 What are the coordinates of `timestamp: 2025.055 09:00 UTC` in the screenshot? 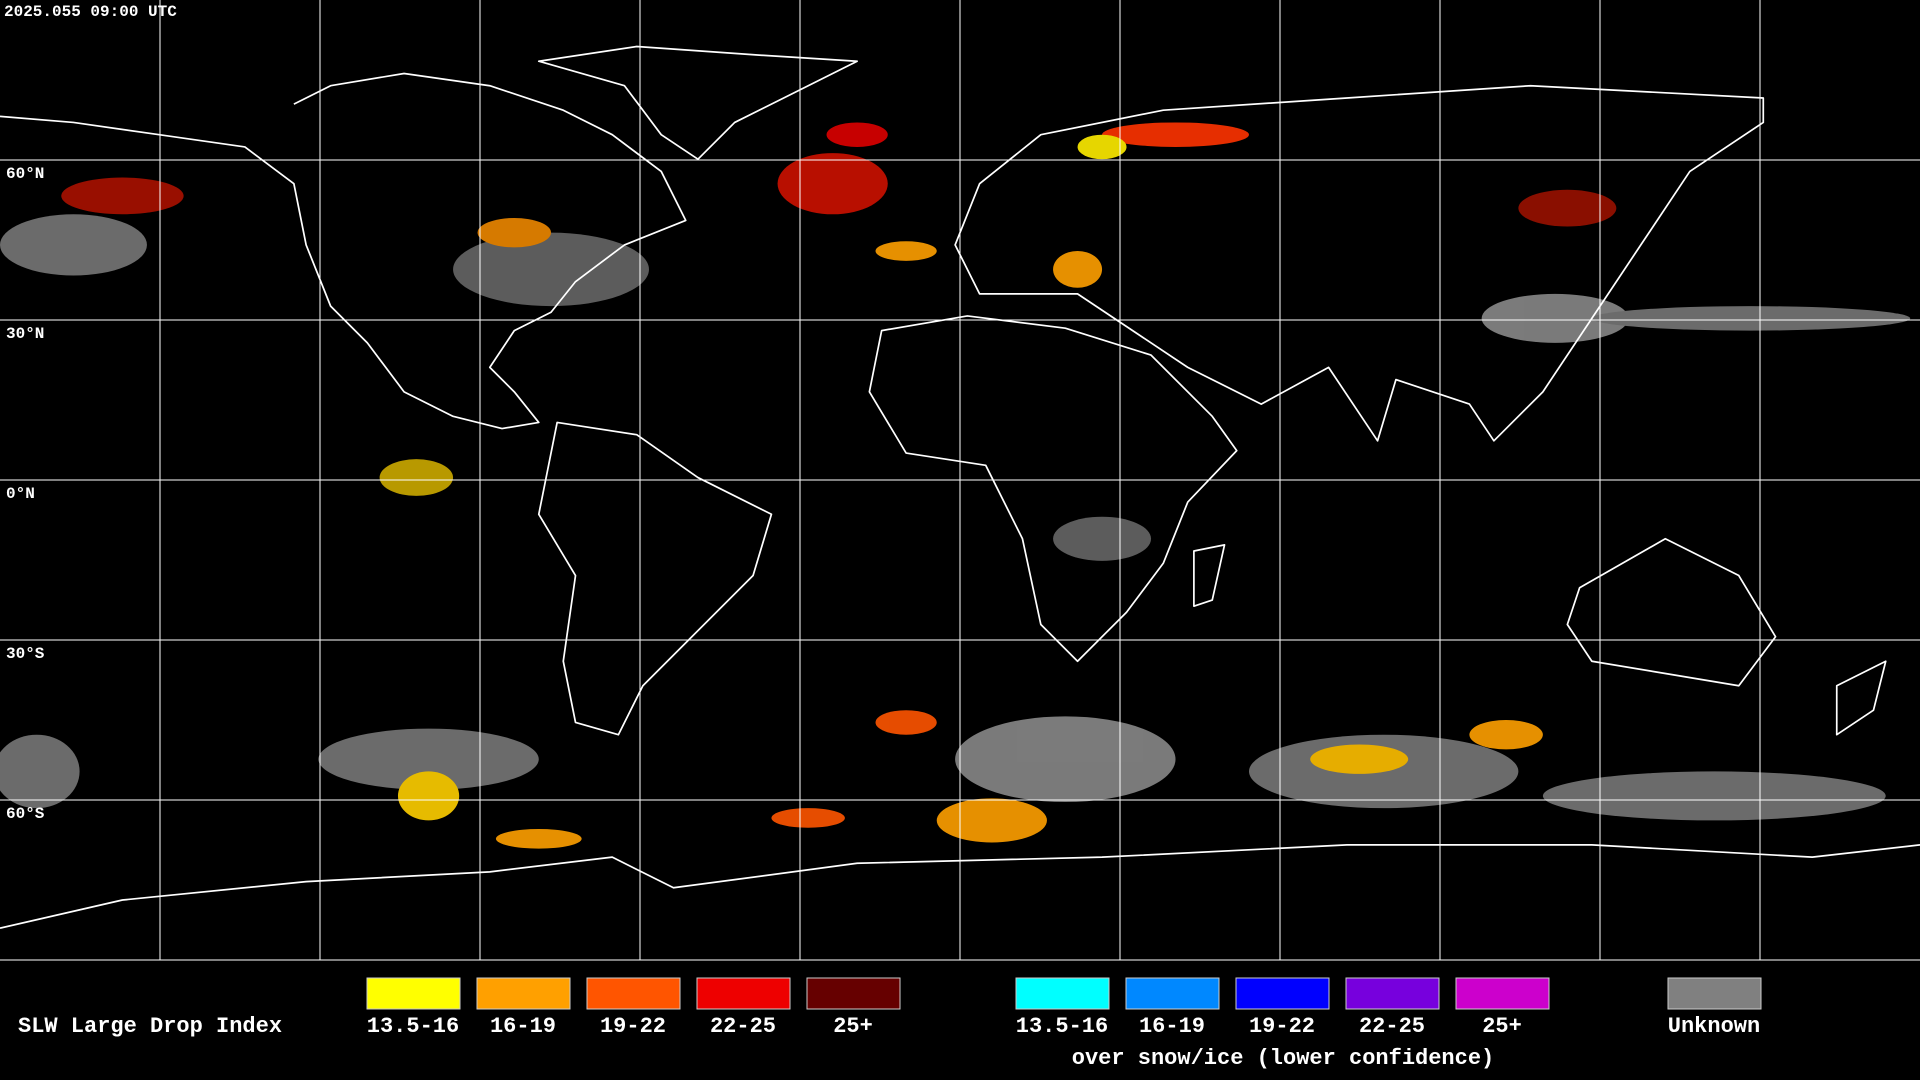 It's located at (90, 12).